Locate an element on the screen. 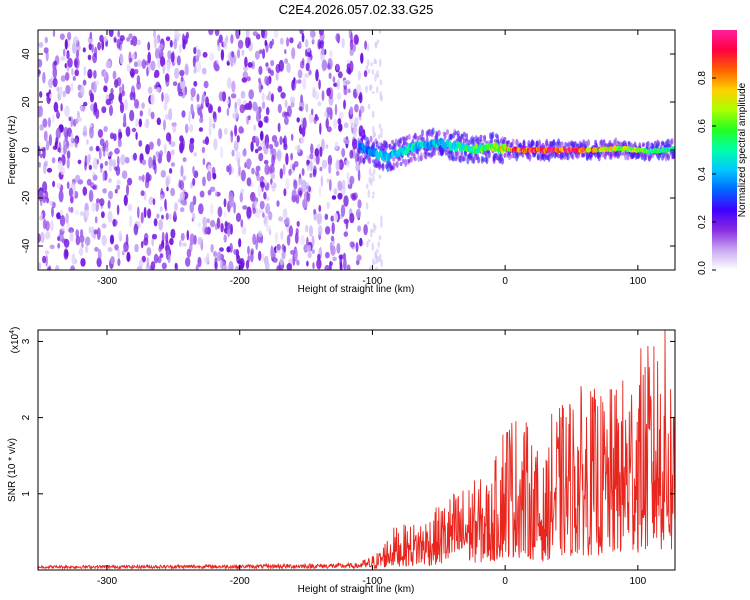 Image resolution: width=750 pixels, height=600 pixels. y-tick-label: 2 is located at coordinates (26, 417).